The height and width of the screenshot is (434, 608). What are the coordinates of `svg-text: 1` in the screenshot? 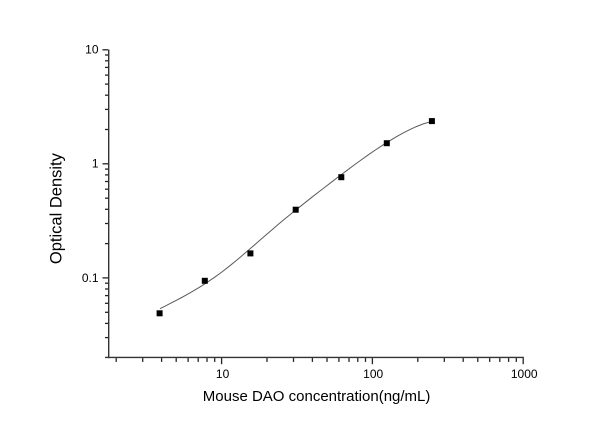 It's located at (95, 164).